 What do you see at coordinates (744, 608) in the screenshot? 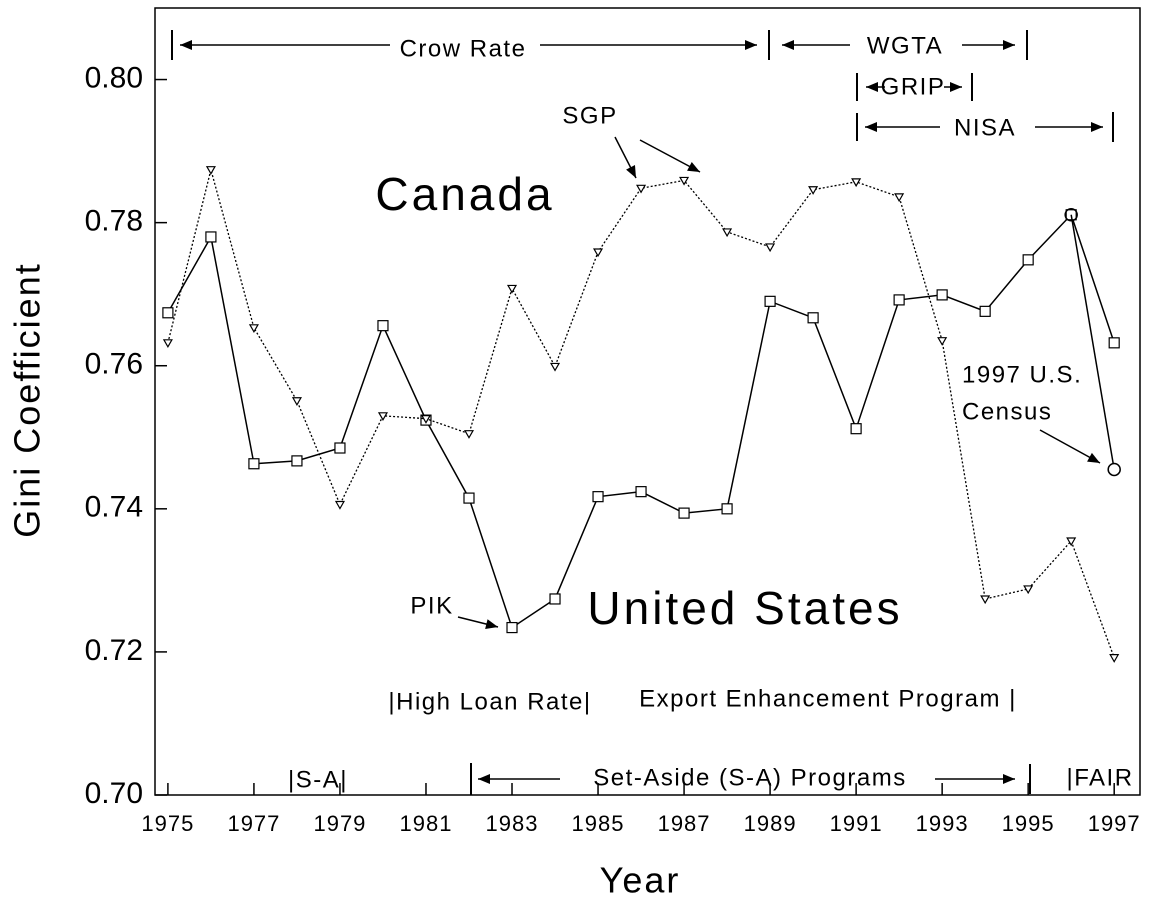
I see `series-label: United States` at bounding box center [744, 608].